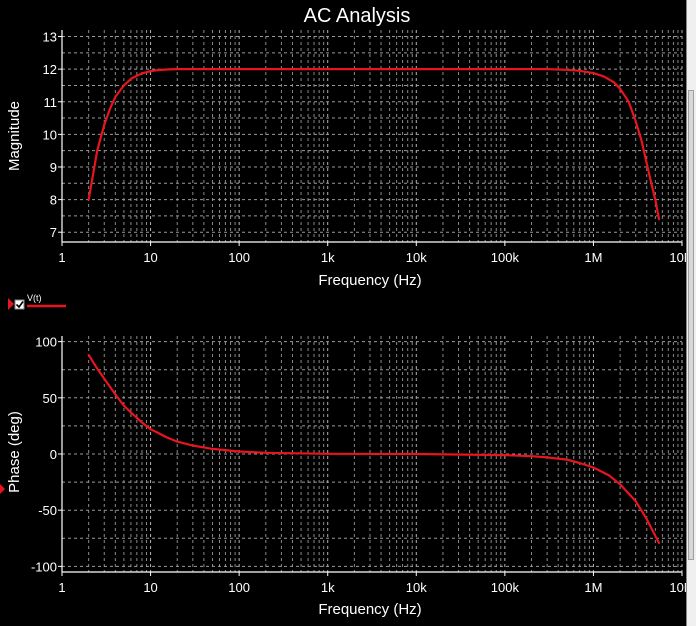 Image resolution: width=696 pixels, height=626 pixels. Describe the element at coordinates (44, 566) in the screenshot. I see `phase-y-tick-label: -100` at that location.